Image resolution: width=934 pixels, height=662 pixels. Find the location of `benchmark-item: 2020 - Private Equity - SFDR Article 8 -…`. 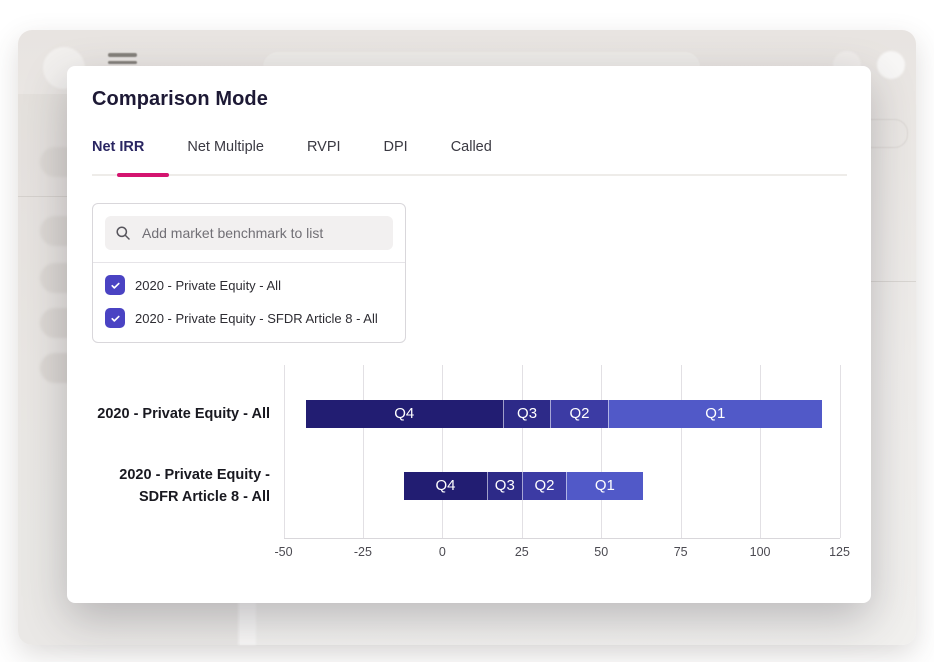

benchmark-item: 2020 - Private Equity - SFDR Article 8 -… is located at coordinates (249, 318).